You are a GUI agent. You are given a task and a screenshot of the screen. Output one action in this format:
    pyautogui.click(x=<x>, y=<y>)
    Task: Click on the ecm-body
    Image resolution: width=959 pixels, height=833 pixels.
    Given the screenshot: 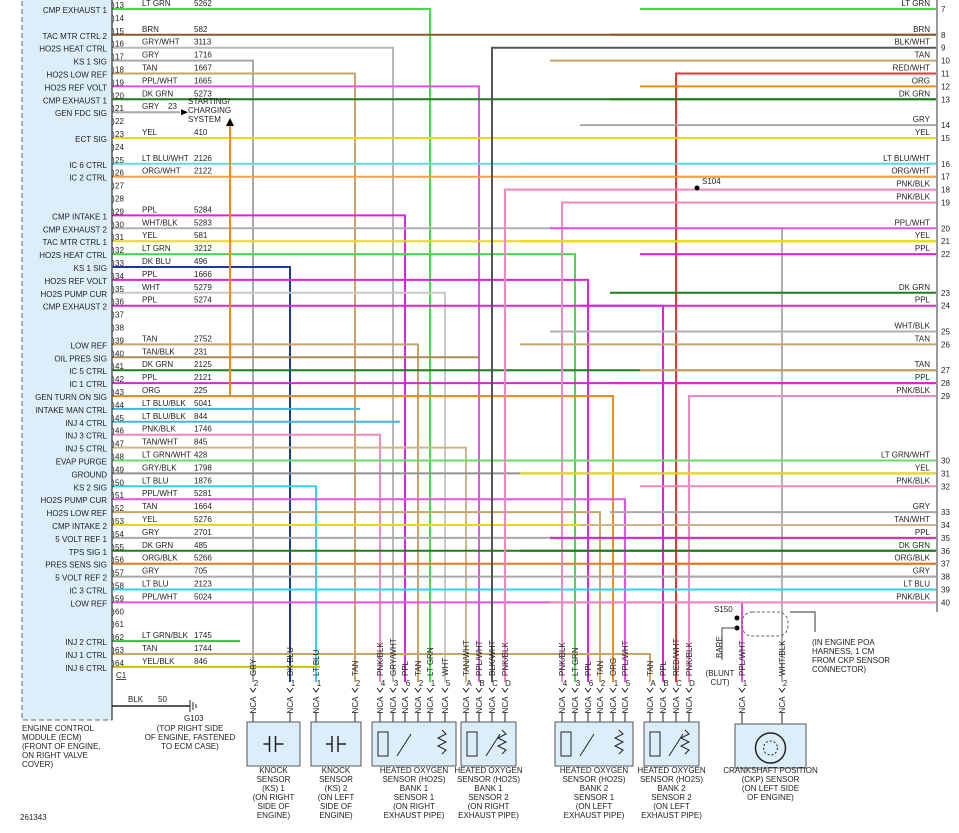 What is the action you would take?
    pyautogui.click(x=67, y=360)
    